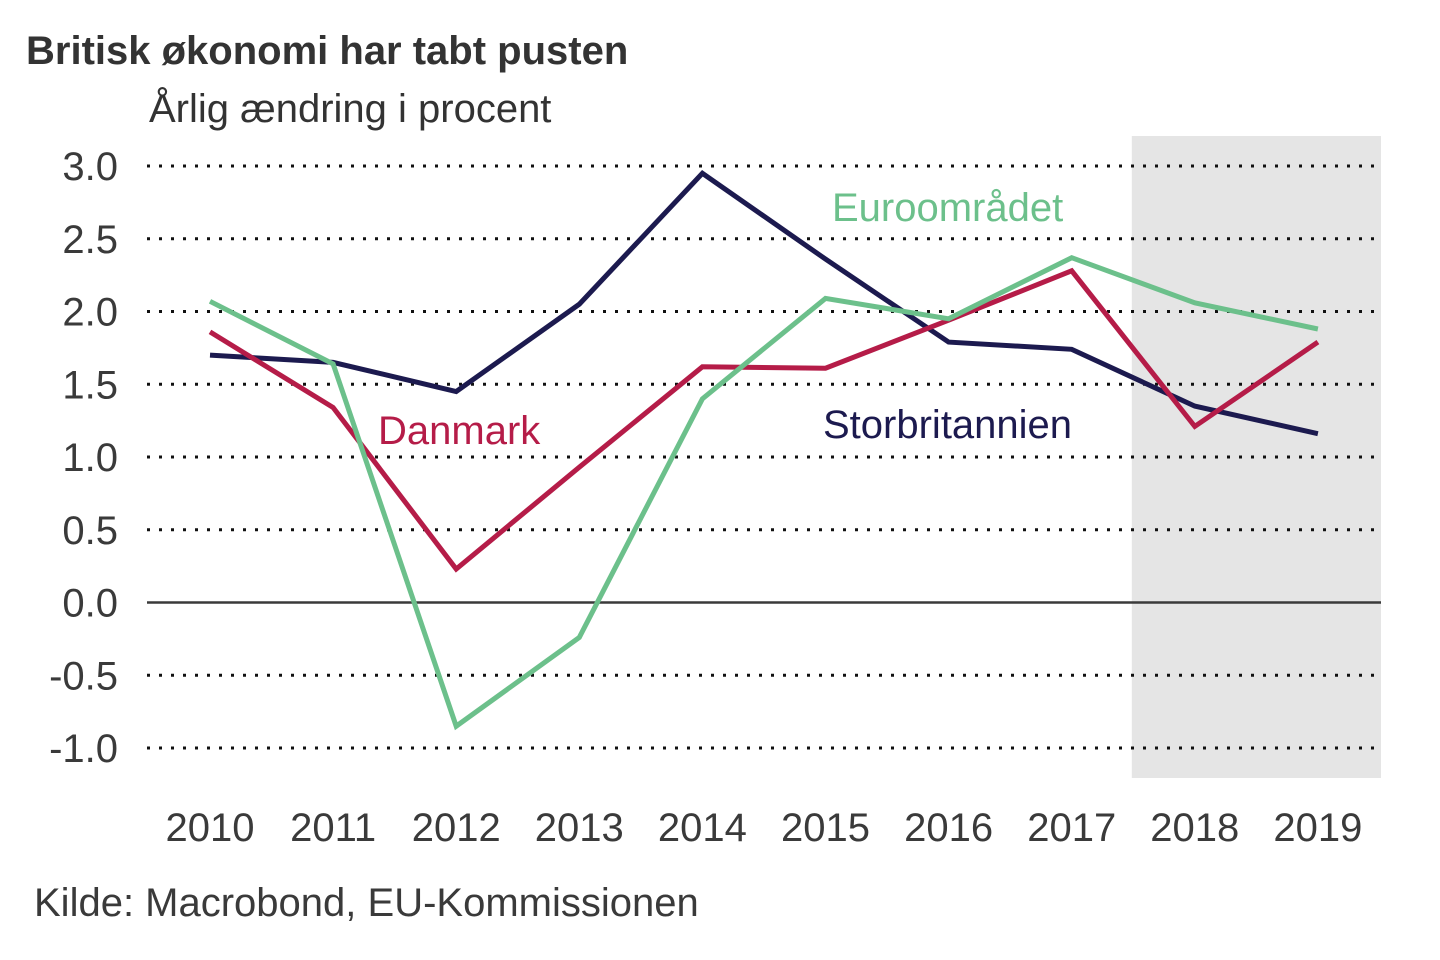 This screenshot has width=1440, height=960. Describe the element at coordinates (1194, 828) in the screenshot. I see `x-tick-label: 2018` at that location.